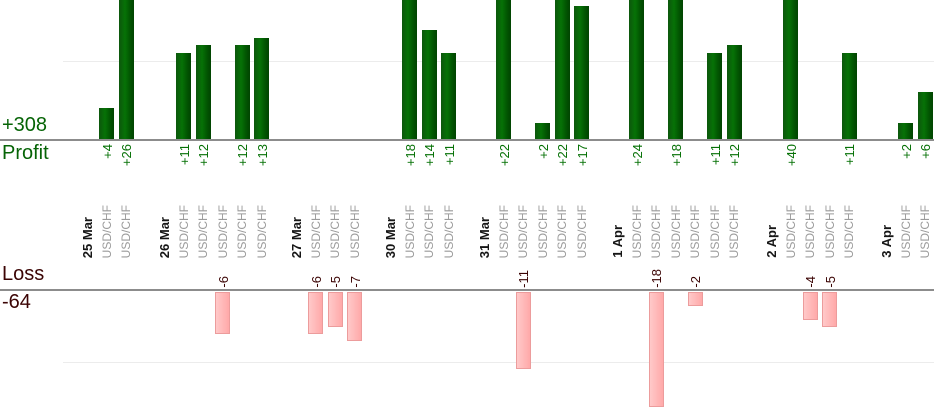 The width and height of the screenshot is (934, 420). I want to click on profit-value-label: +40, so click(791, 155).